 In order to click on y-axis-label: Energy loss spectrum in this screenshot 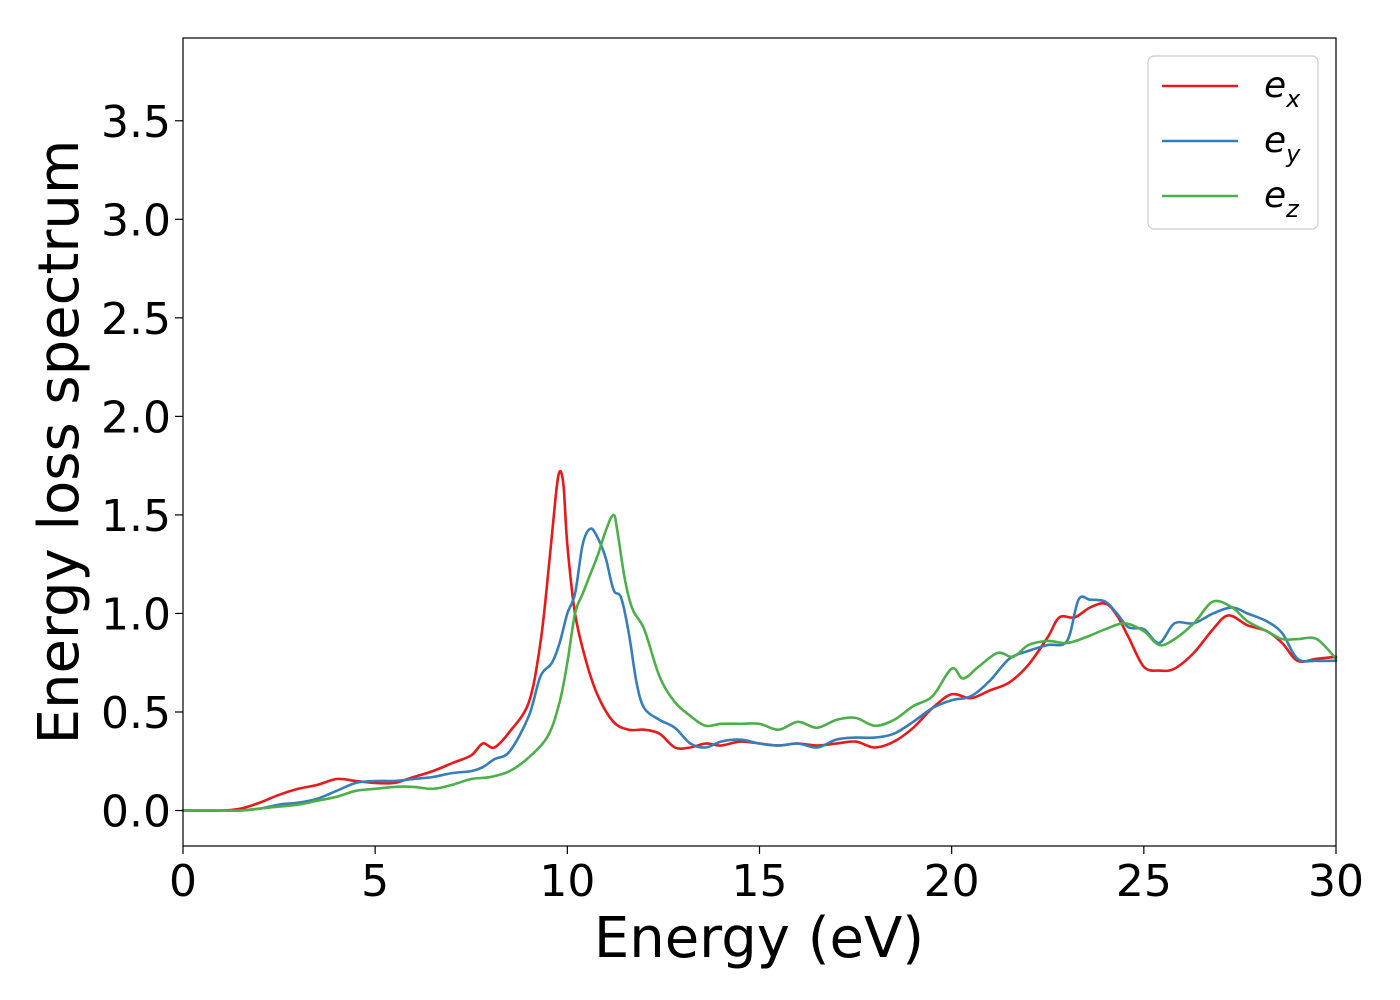, I will do `click(59, 442)`.